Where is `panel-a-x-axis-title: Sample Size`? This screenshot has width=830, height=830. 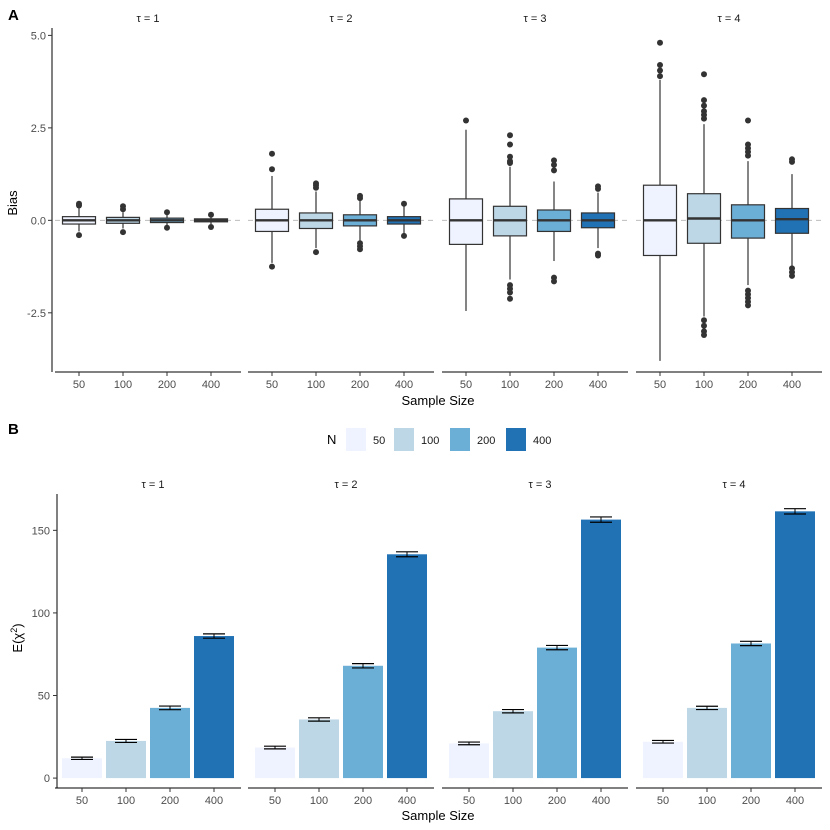
panel-a-x-axis-title: Sample Size is located at coordinates (438, 400).